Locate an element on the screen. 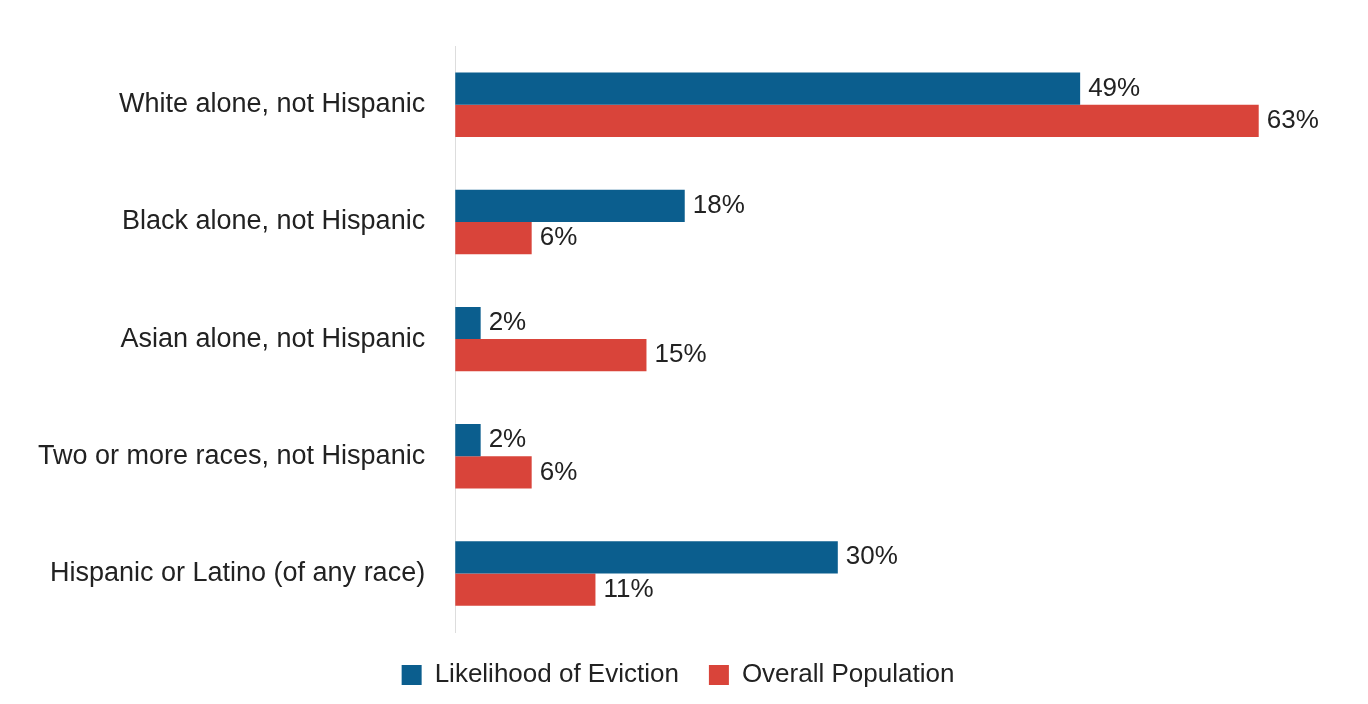  y-tick-label: Hispanic or Latino (of any race) is located at coordinates (237, 571).